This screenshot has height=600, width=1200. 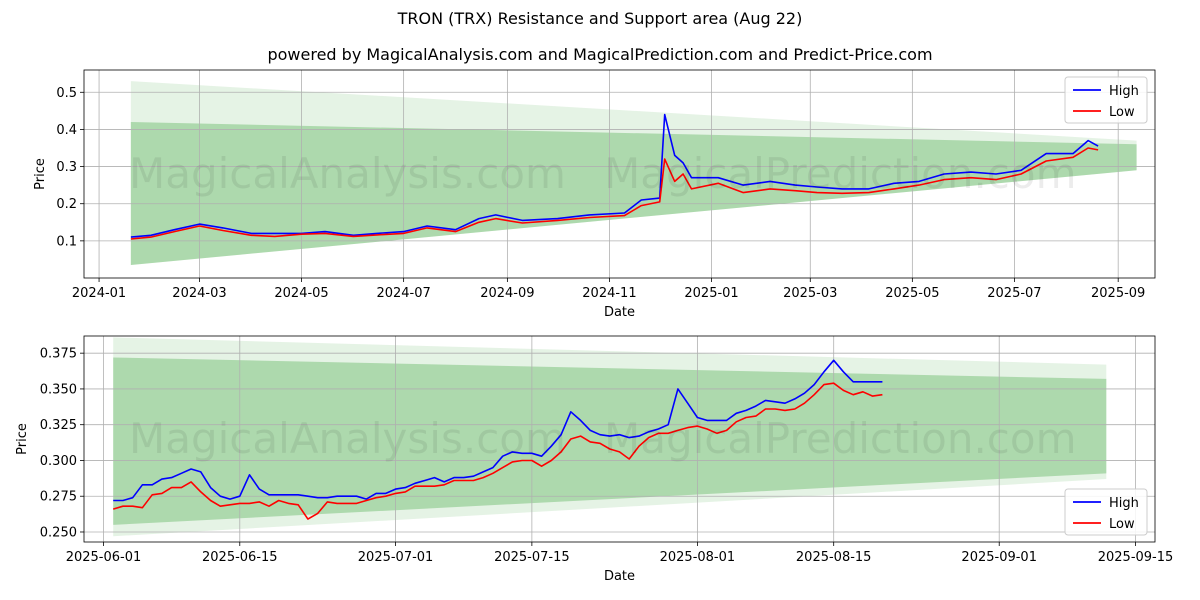 What do you see at coordinates (58, 425) in the screenshot?
I see `y-tick-label: 0.325` at bounding box center [58, 425].